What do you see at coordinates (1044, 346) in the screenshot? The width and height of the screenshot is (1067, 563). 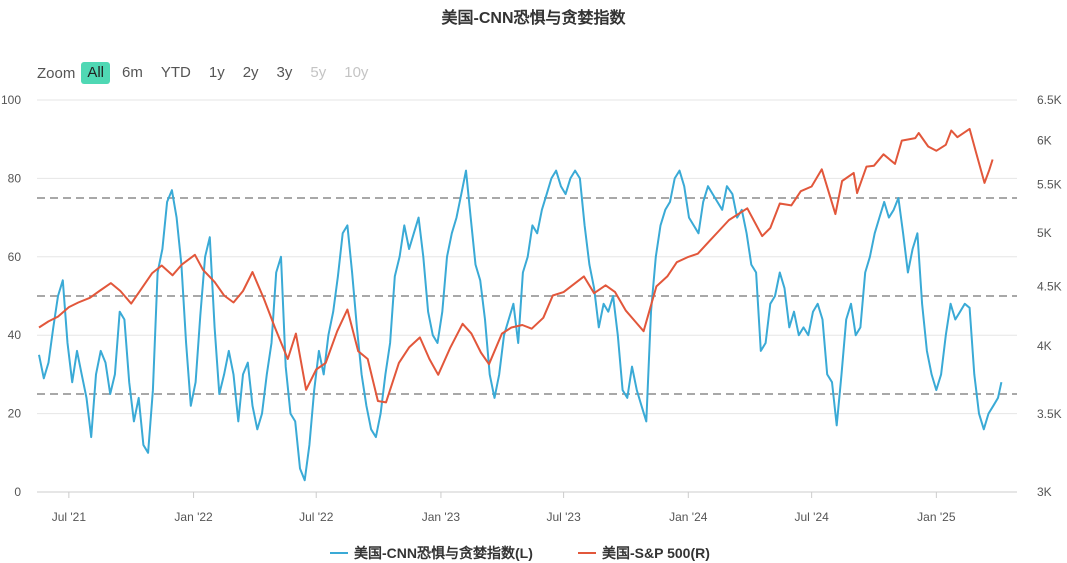 I see `y-right-tick-label: 4K` at bounding box center [1044, 346].